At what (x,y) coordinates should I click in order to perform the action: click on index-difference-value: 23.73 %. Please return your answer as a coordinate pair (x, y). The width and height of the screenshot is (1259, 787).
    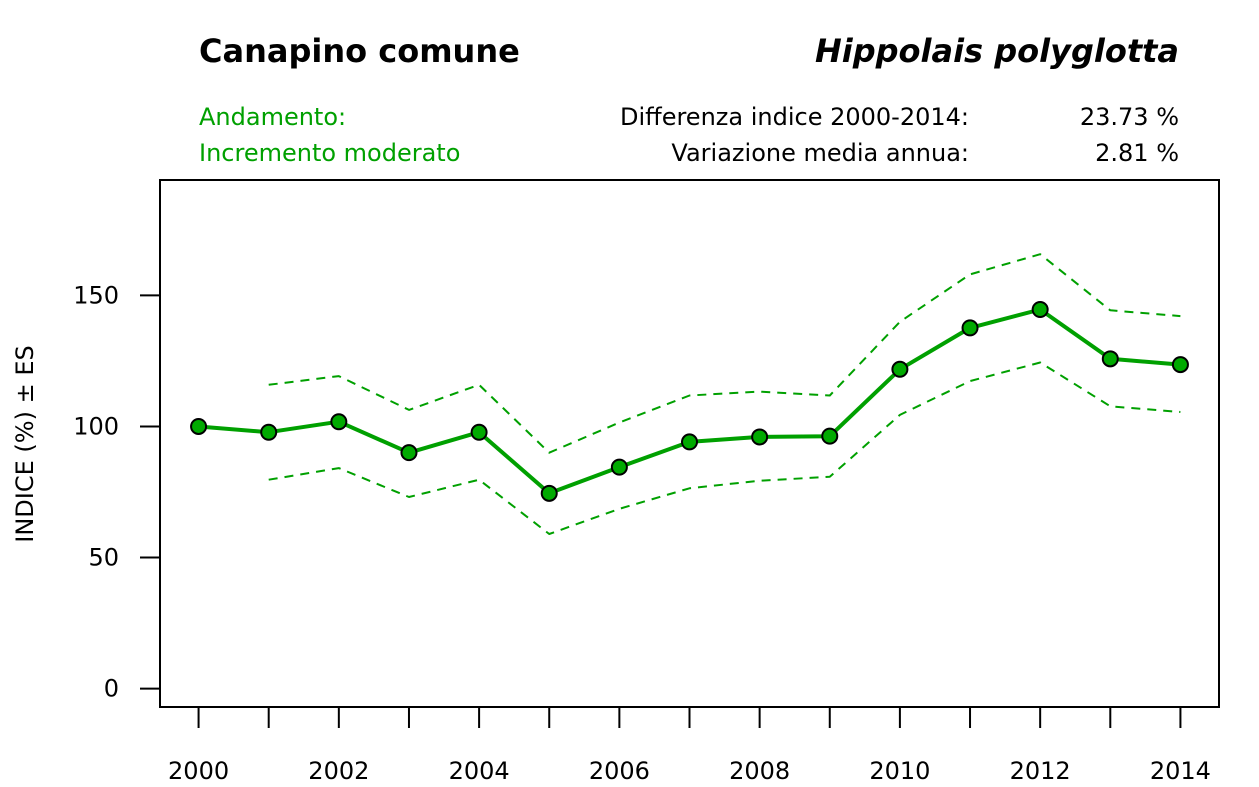
    Looking at the image, I should click on (1129, 117).